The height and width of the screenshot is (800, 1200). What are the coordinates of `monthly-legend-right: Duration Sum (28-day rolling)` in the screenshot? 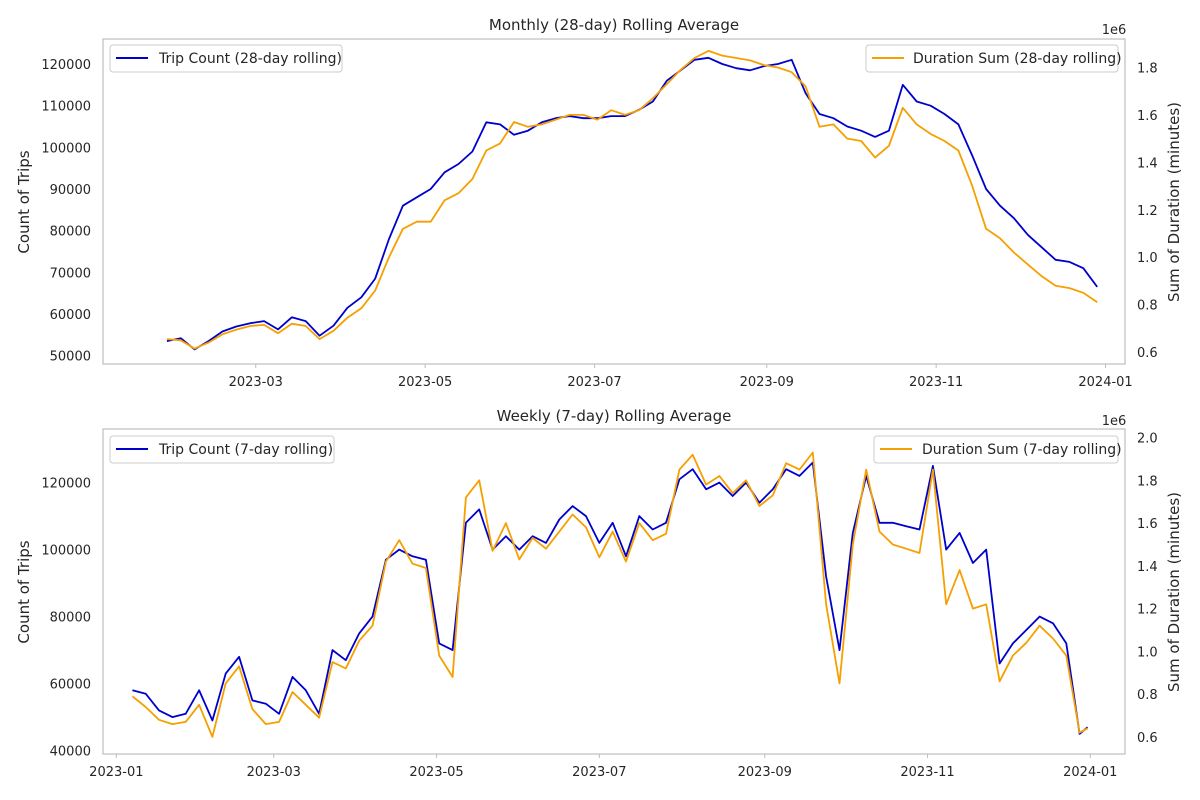 It's located at (993, 58).